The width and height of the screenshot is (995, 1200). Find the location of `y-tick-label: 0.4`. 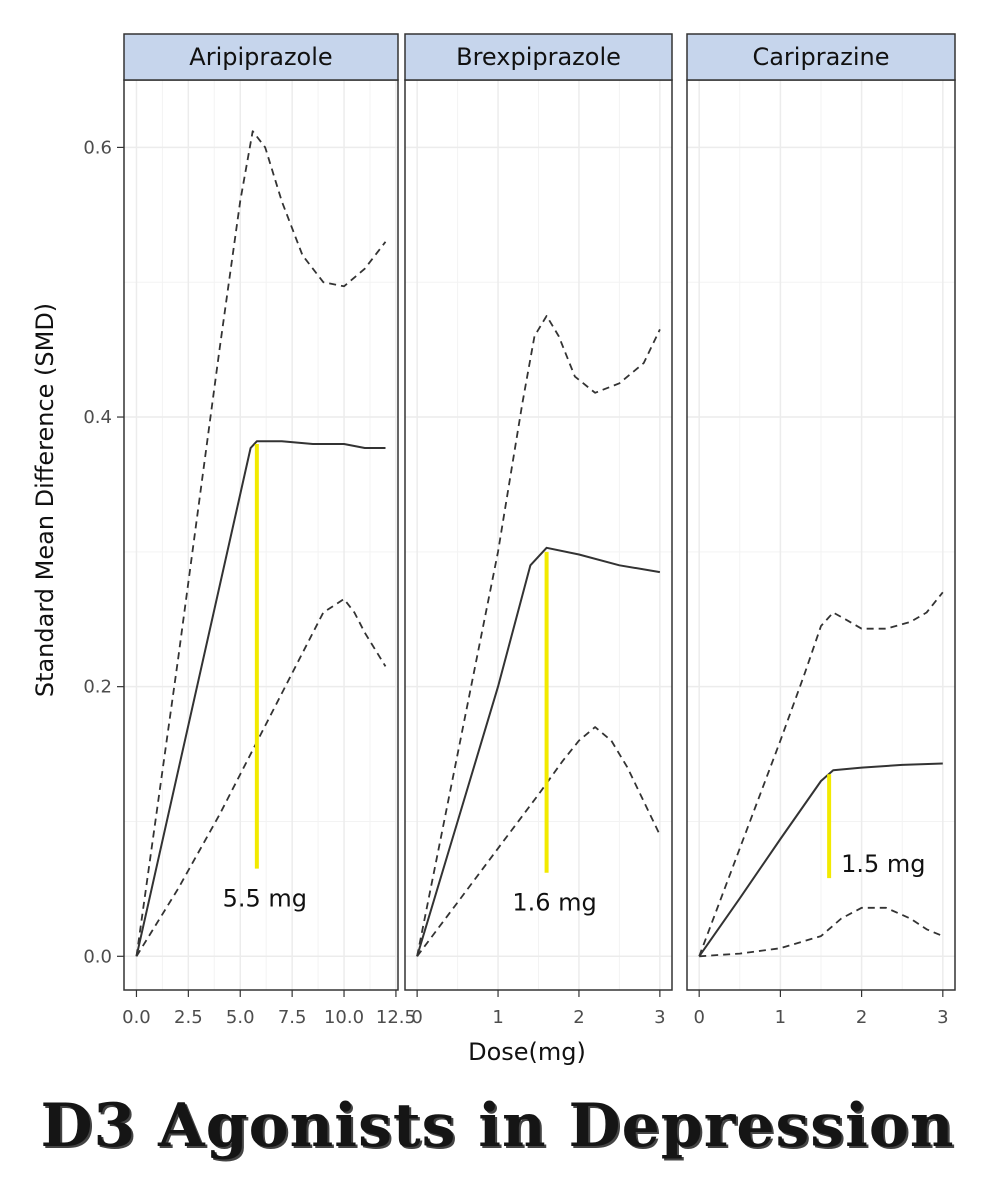

y-tick-label: 0.4 is located at coordinates (97, 417).